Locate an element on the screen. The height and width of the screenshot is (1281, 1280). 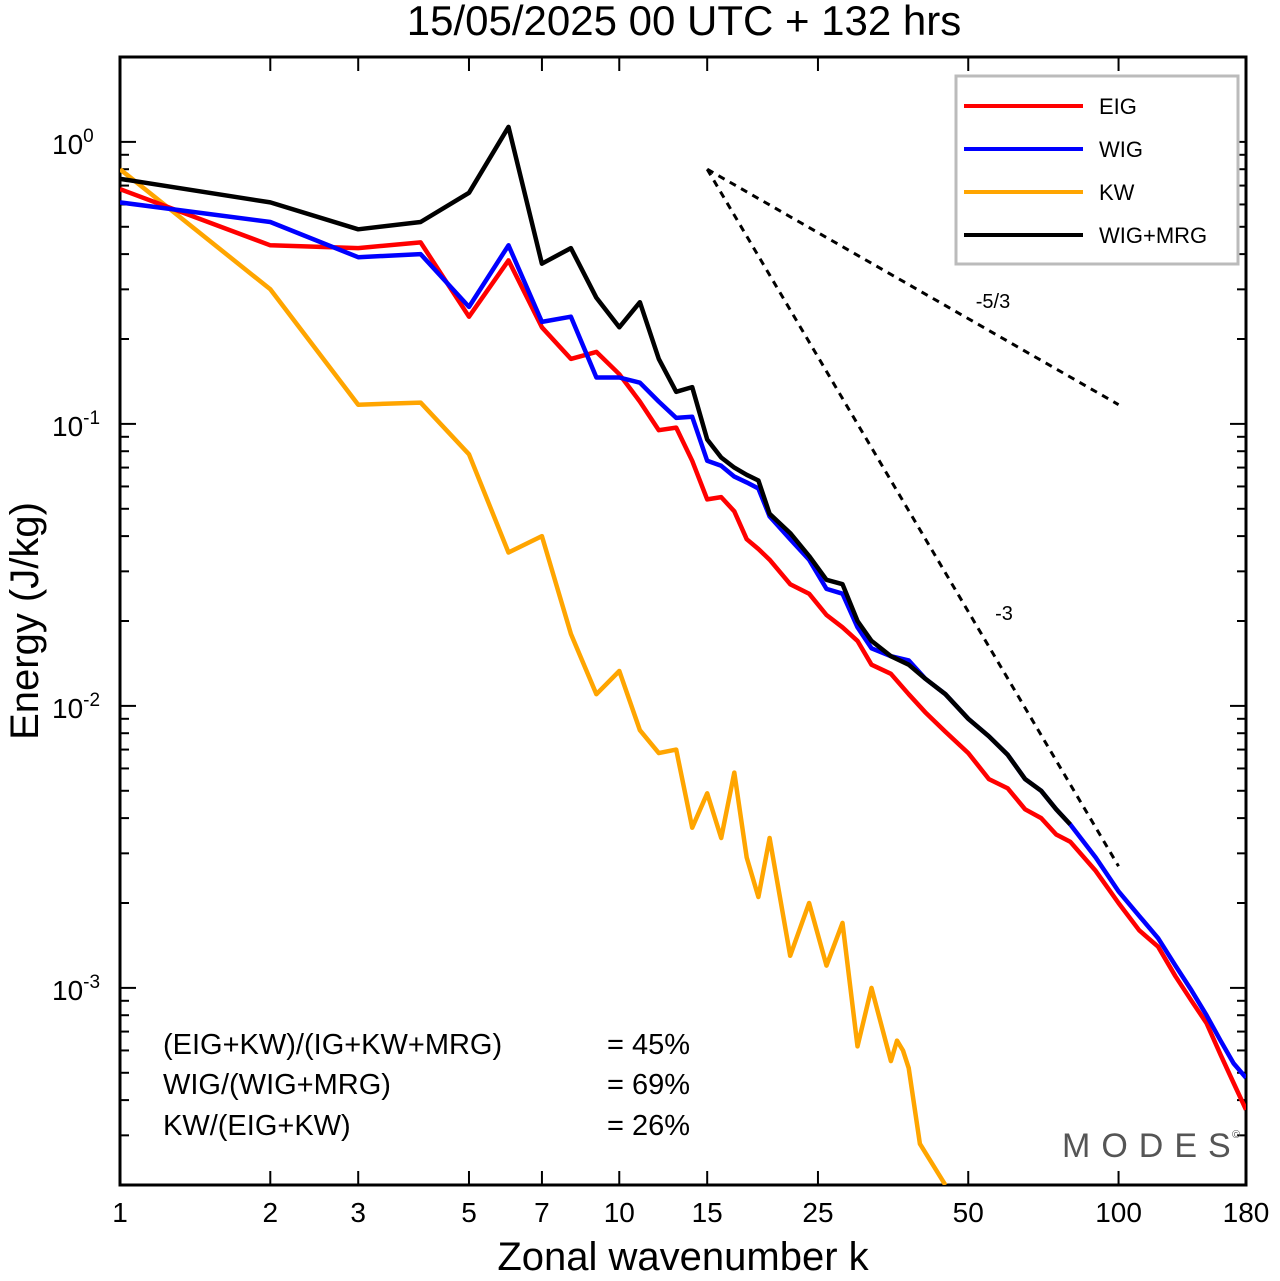
legend: EIG WIG KW WIG+MRG is located at coordinates (1097, 170).